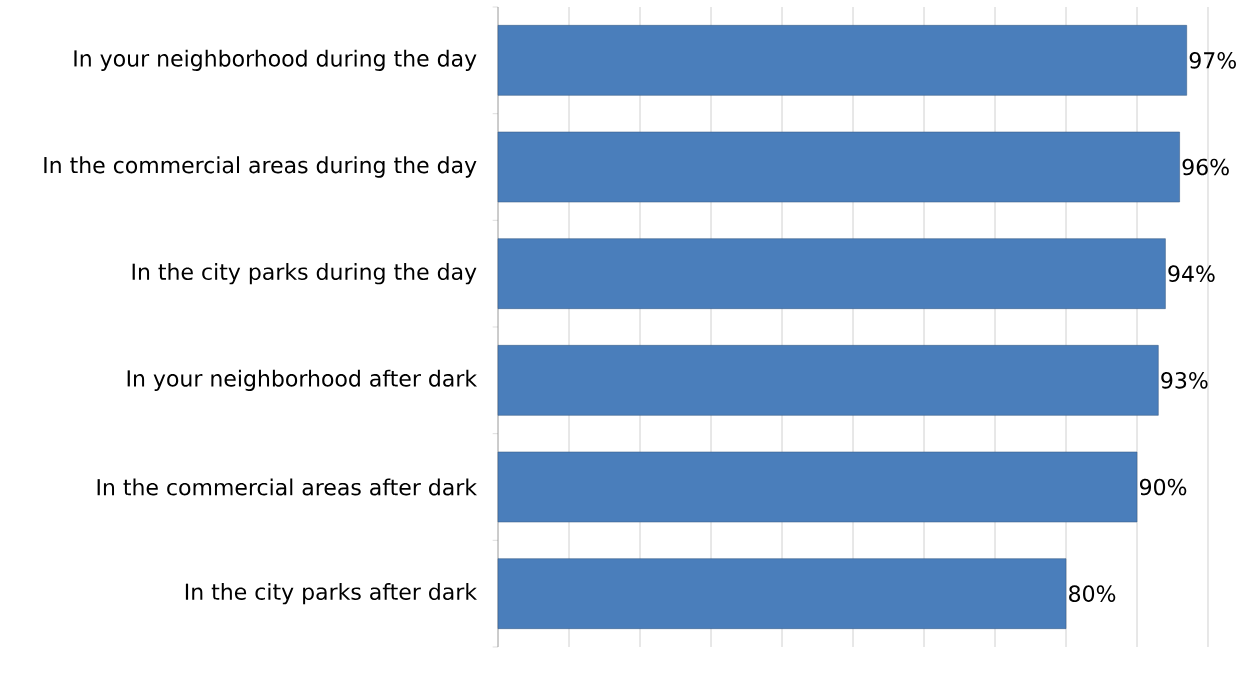  Describe the element at coordinates (1092, 593) in the screenshot. I see `data-label: 80%` at that location.